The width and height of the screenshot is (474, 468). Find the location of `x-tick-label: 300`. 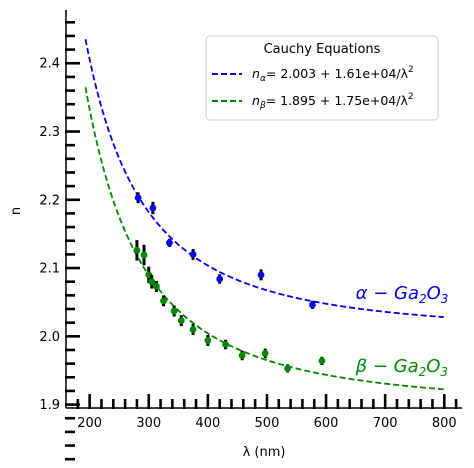

x-tick-label: 300 is located at coordinates (148, 423).